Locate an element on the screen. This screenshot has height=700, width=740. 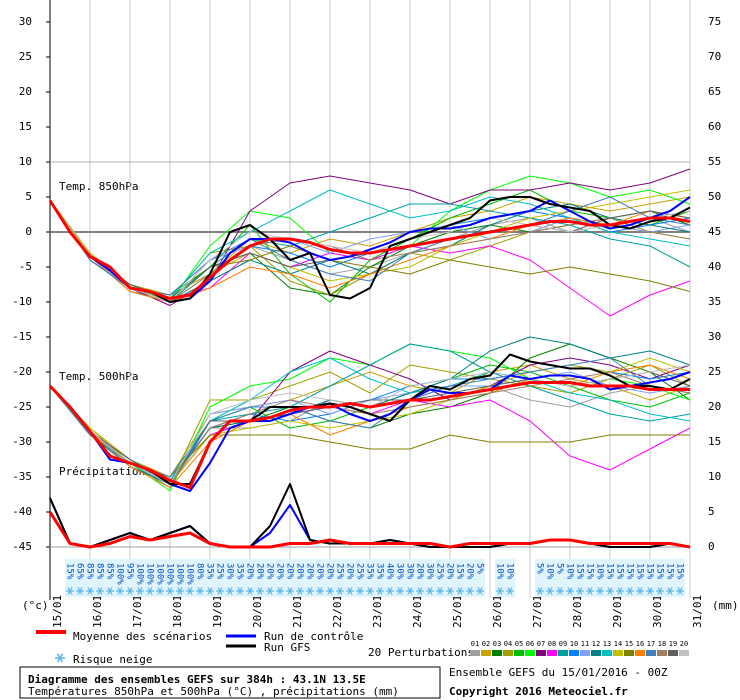
legend-snow-icon is located at coordinates (60, 658).